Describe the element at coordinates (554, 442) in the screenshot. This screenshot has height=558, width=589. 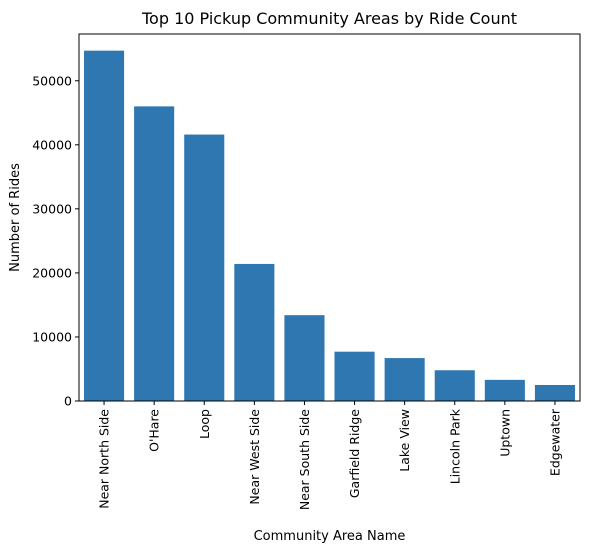
I see `x-tick-label-9: Edgewater` at that location.